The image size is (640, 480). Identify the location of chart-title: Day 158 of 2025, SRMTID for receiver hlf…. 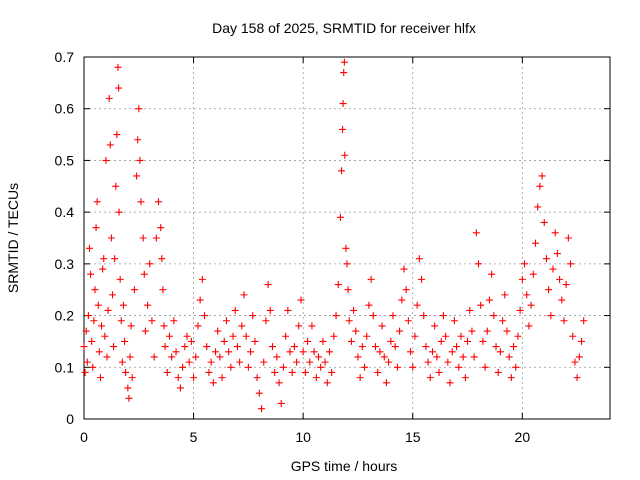
(344, 28).